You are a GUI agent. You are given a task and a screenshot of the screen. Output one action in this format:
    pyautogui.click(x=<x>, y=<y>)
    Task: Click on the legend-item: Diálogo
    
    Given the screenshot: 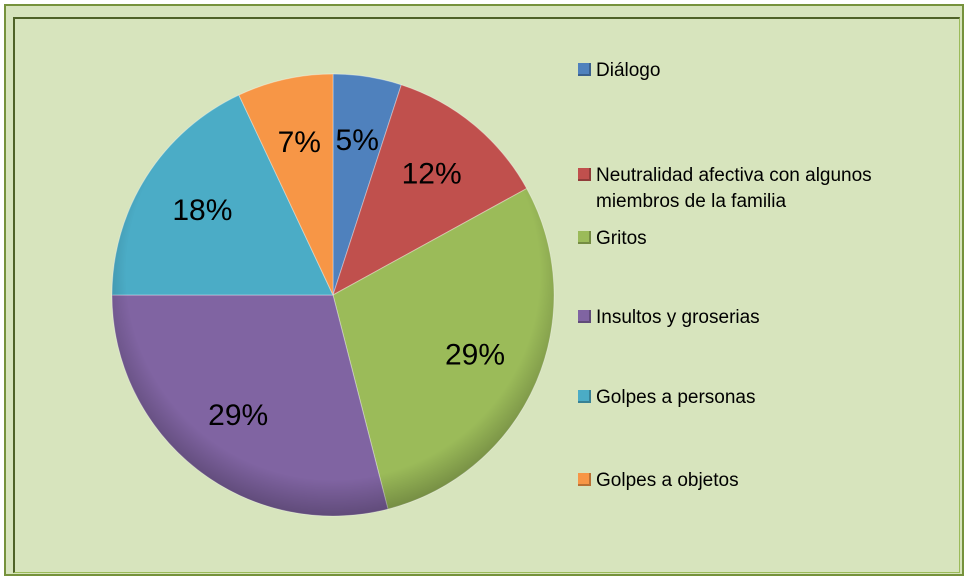 What is the action you would take?
    pyautogui.click(x=767, y=71)
    